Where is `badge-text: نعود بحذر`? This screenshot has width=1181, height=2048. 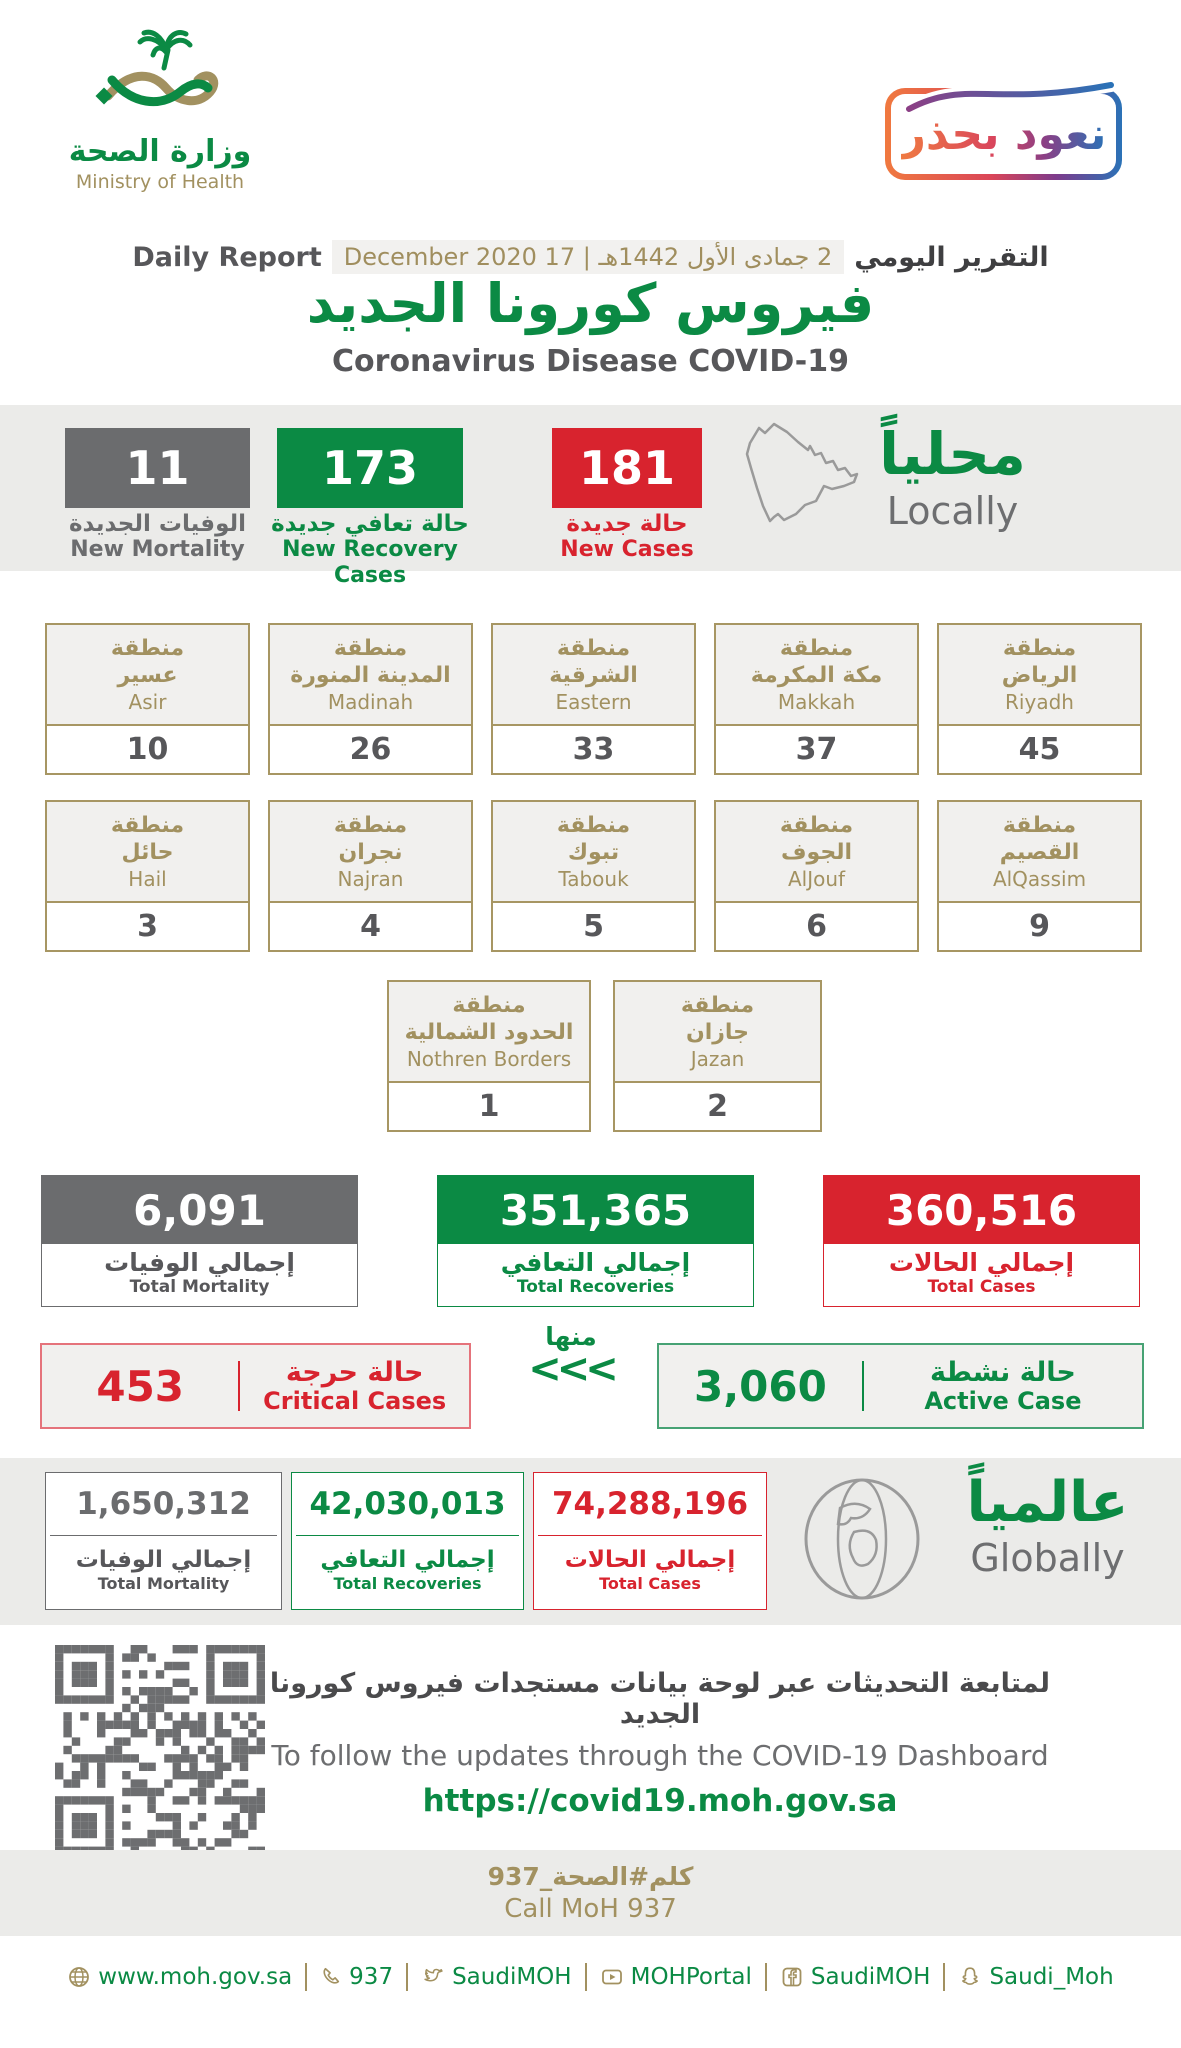
badge-text: نعود بحذر is located at coordinates (1003, 134).